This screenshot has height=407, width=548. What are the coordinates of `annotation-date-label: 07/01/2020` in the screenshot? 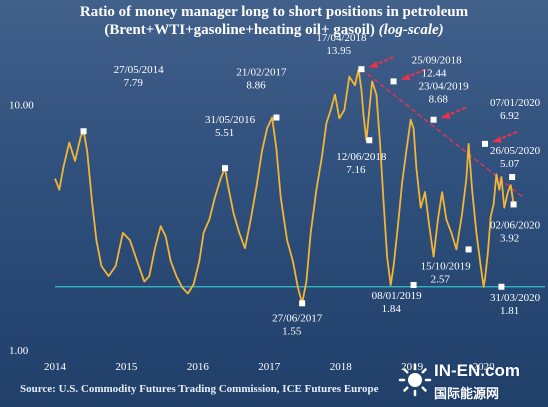 It's located at (515, 103).